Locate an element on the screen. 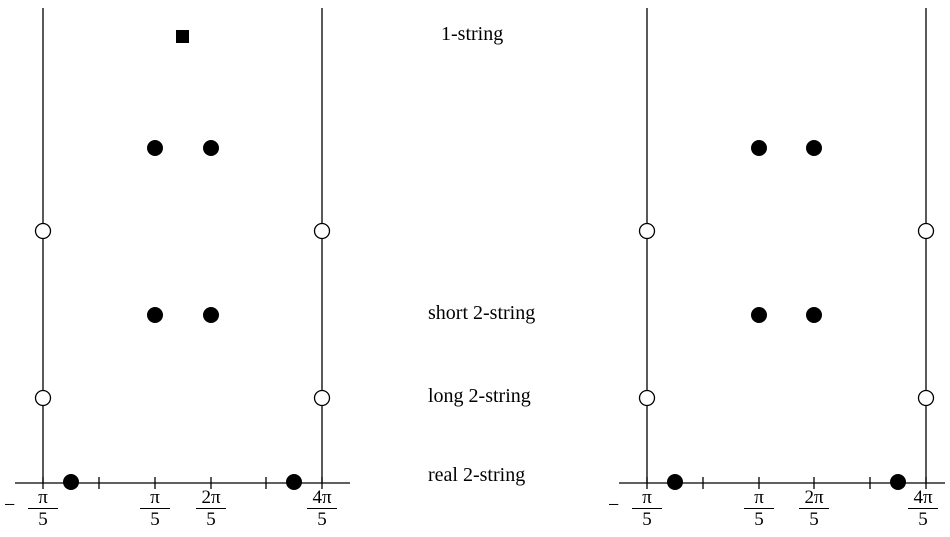  short-two-string-label: short 2-string is located at coordinates (482, 313).